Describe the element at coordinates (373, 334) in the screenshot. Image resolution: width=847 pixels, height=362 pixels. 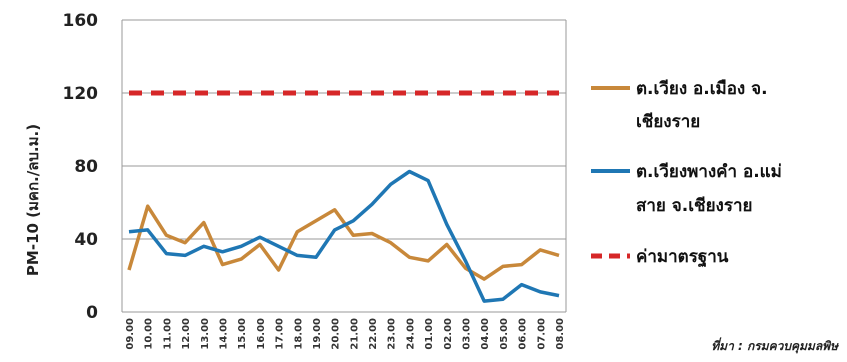
I see `x-tick-label: 22.00` at that location.